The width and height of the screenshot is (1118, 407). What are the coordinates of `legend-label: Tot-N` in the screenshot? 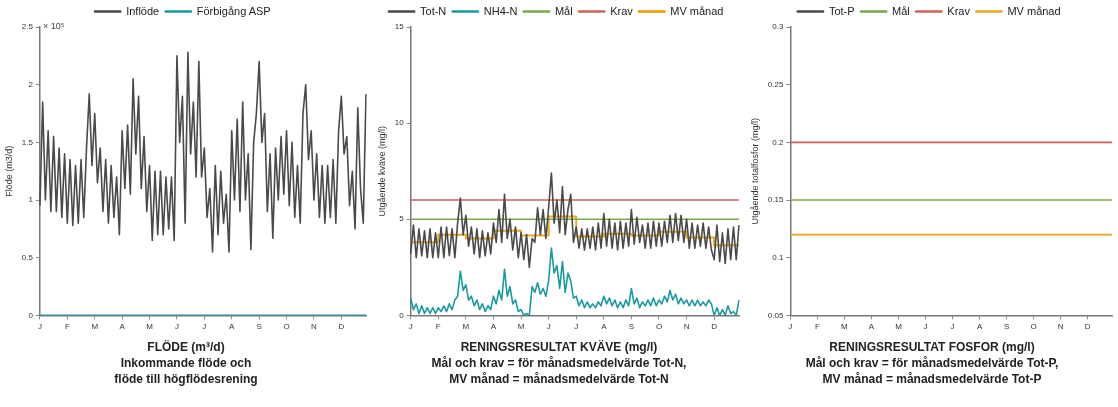 It's located at (433, 10).